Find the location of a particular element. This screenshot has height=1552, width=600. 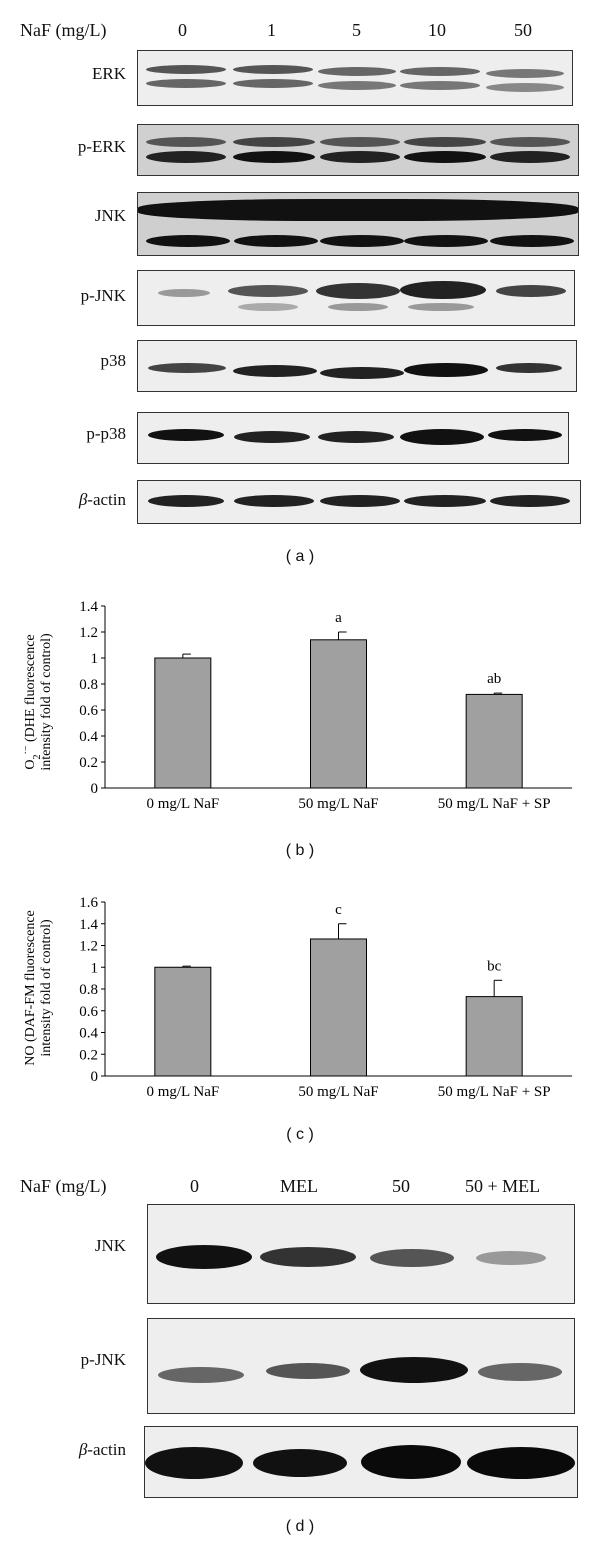

panel-b-ylabel-sup: ·− is located at coordinates (26, 749).